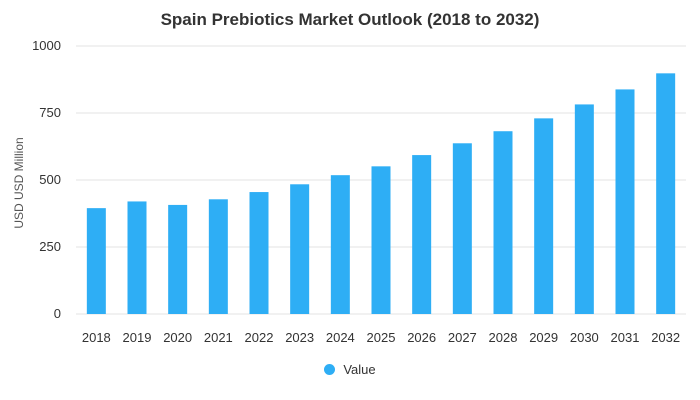 The height and width of the screenshot is (400, 700). Describe the element at coordinates (462, 228) in the screenshot. I see `bar-2027` at that location.